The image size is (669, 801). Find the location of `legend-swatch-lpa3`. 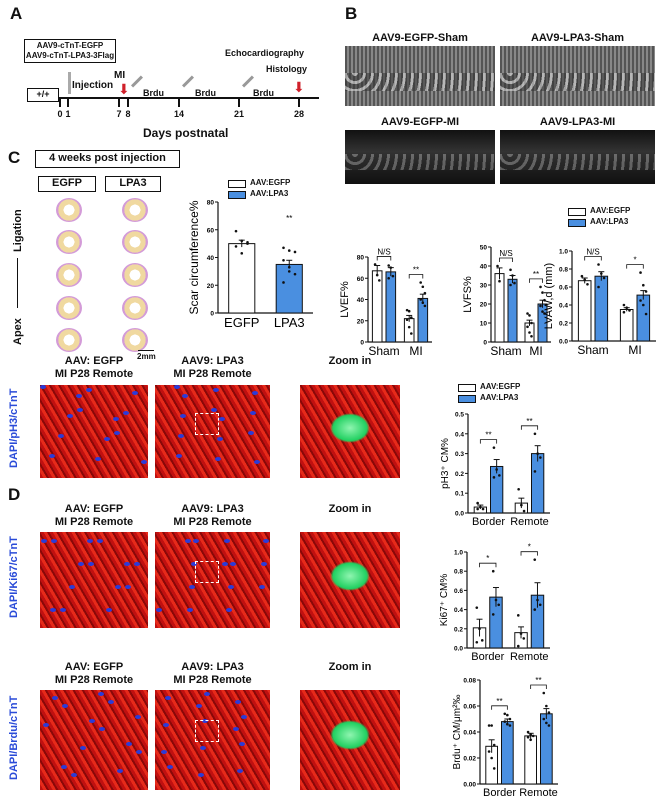

legend-swatch-lpa3 is located at coordinates (577, 223).